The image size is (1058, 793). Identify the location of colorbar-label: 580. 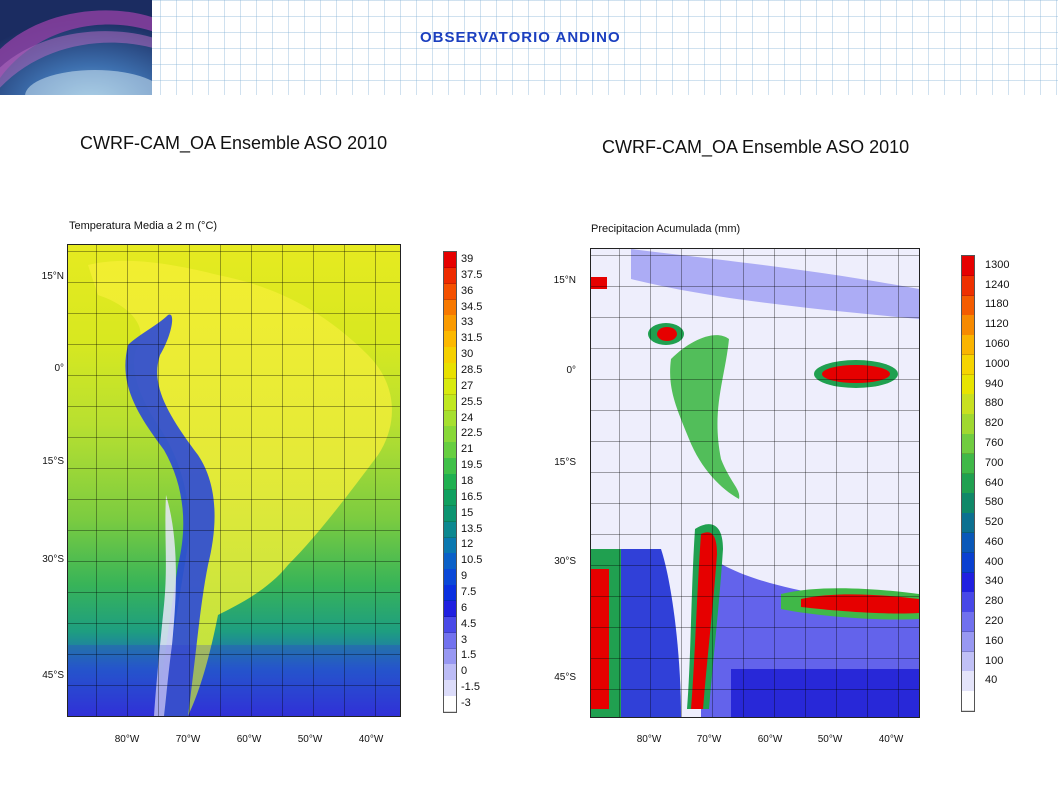
(994, 502).